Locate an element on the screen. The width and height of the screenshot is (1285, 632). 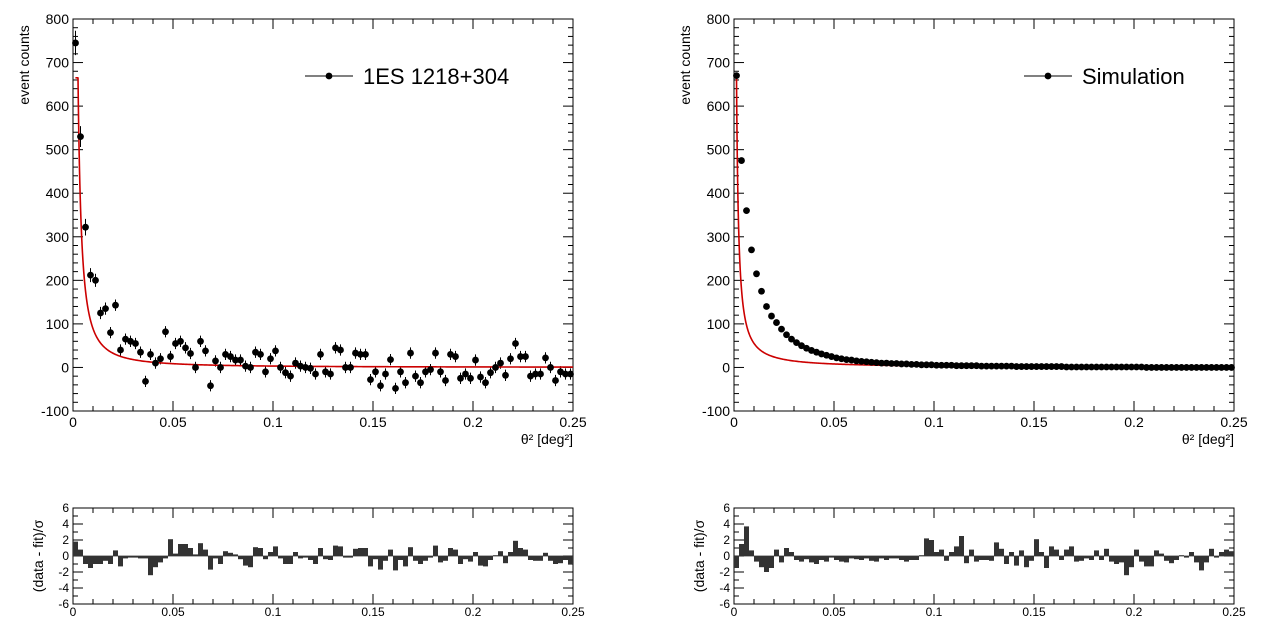
x-tick-label: 0.05 is located at coordinates (172, 422).